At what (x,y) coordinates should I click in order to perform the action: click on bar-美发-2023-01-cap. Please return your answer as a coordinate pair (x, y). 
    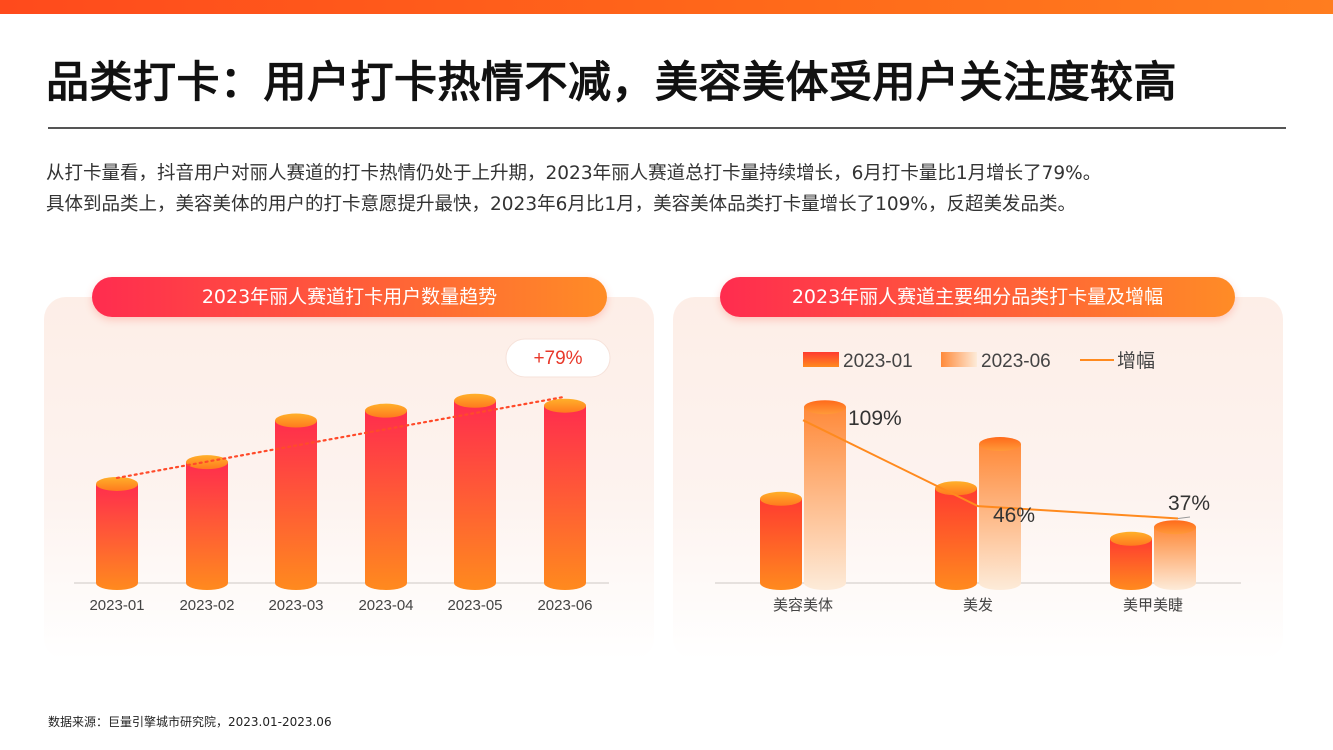
    Looking at the image, I should click on (956, 488).